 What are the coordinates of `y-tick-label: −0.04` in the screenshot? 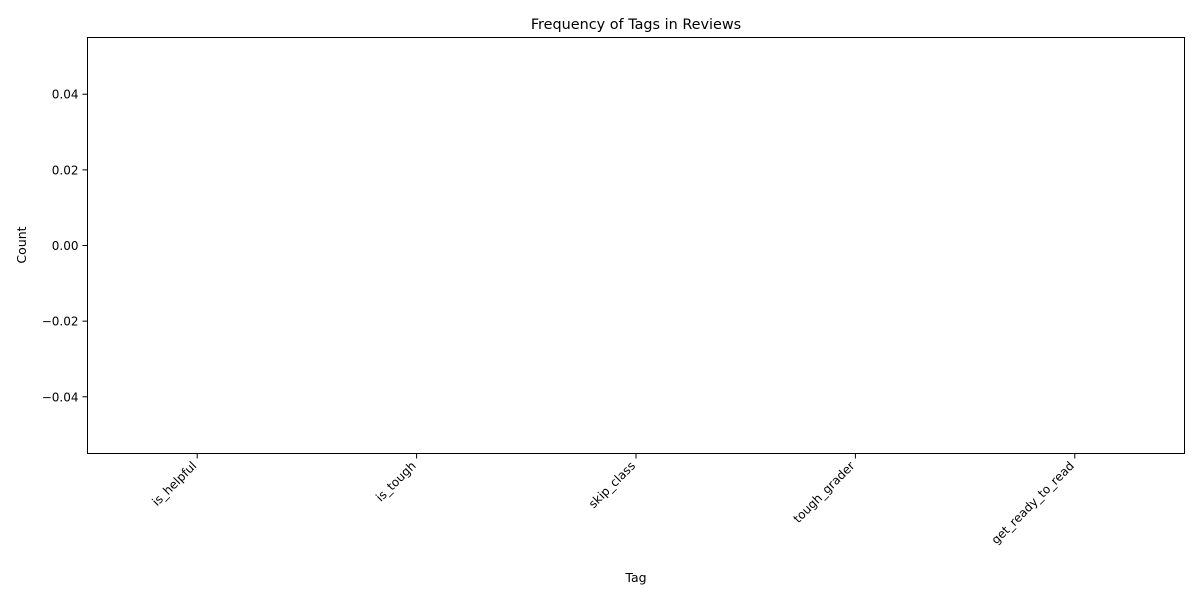 It's located at (60, 397).